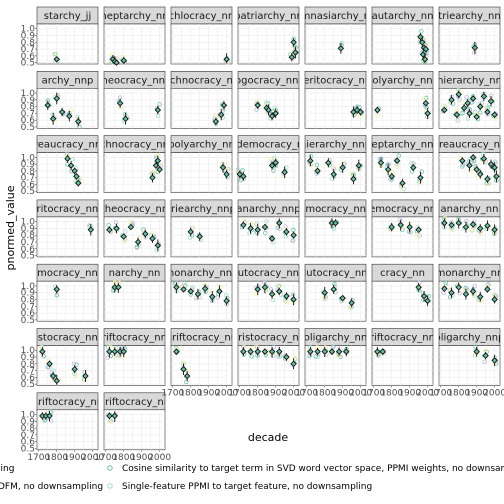 Image resolution: width=504 pixels, height=504 pixels. I want to click on legend-key, so click(110, 468).